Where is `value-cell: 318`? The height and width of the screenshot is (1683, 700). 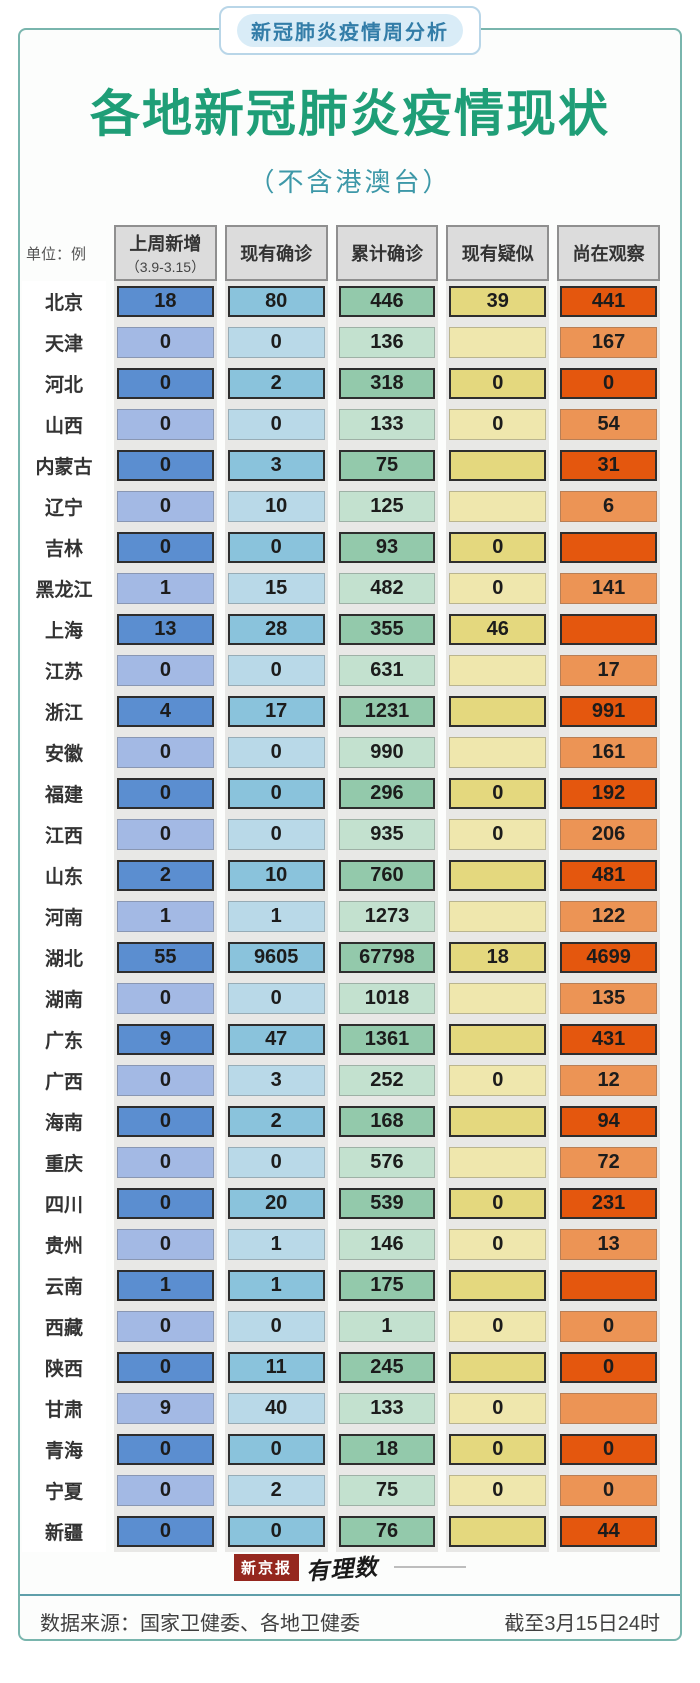 value-cell: 318 is located at coordinates (387, 383).